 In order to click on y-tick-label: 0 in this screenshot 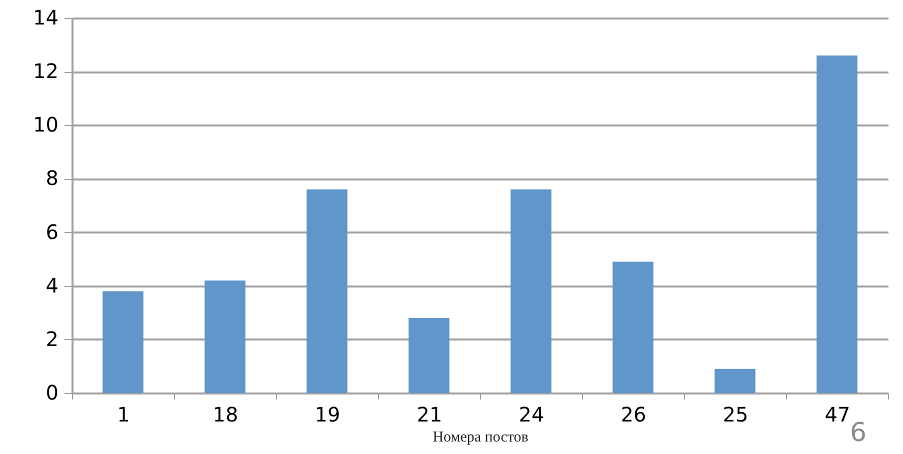, I will do `click(52, 392)`.